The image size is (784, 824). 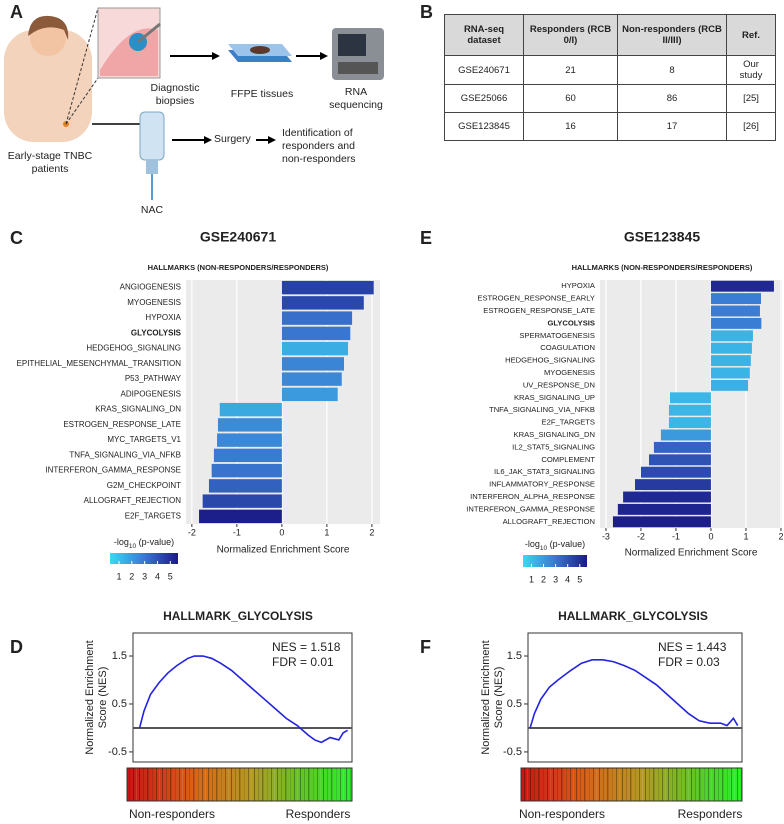 I want to click on panel-label: A, so click(x=16, y=12).